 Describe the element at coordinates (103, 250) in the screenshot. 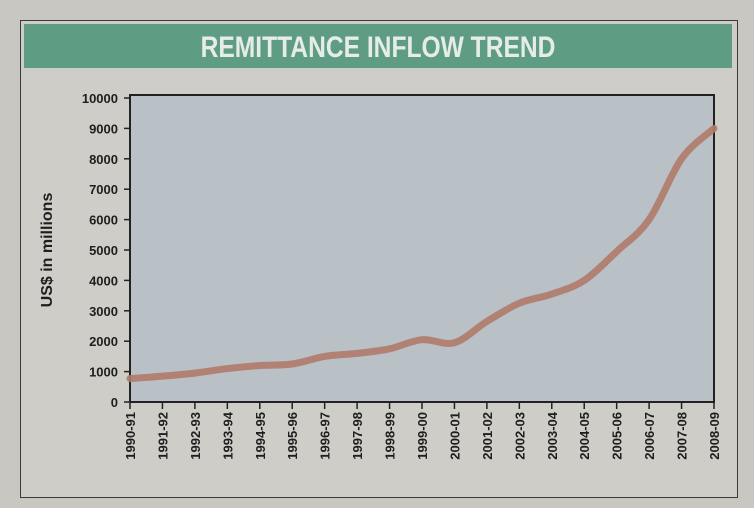

I see `y-tick-label: 5000` at that location.